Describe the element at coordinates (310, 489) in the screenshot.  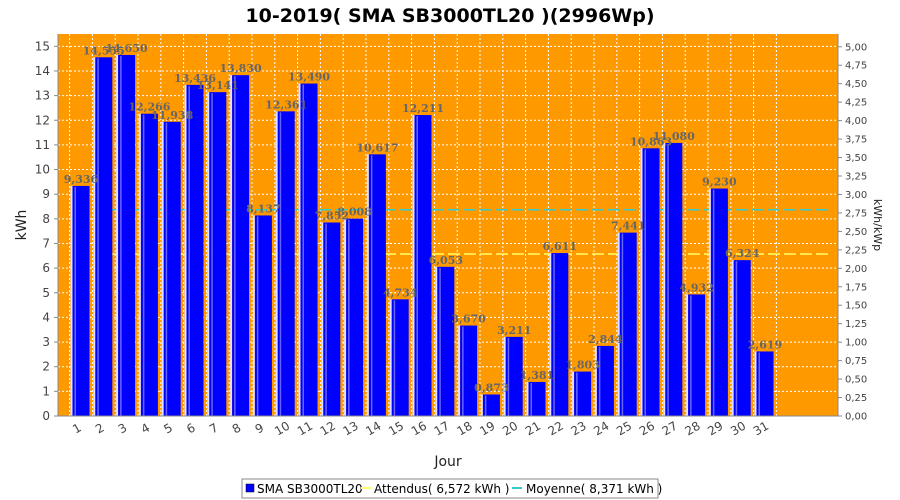
I see `legend-label-series: SMA SB3000TL20` at that location.